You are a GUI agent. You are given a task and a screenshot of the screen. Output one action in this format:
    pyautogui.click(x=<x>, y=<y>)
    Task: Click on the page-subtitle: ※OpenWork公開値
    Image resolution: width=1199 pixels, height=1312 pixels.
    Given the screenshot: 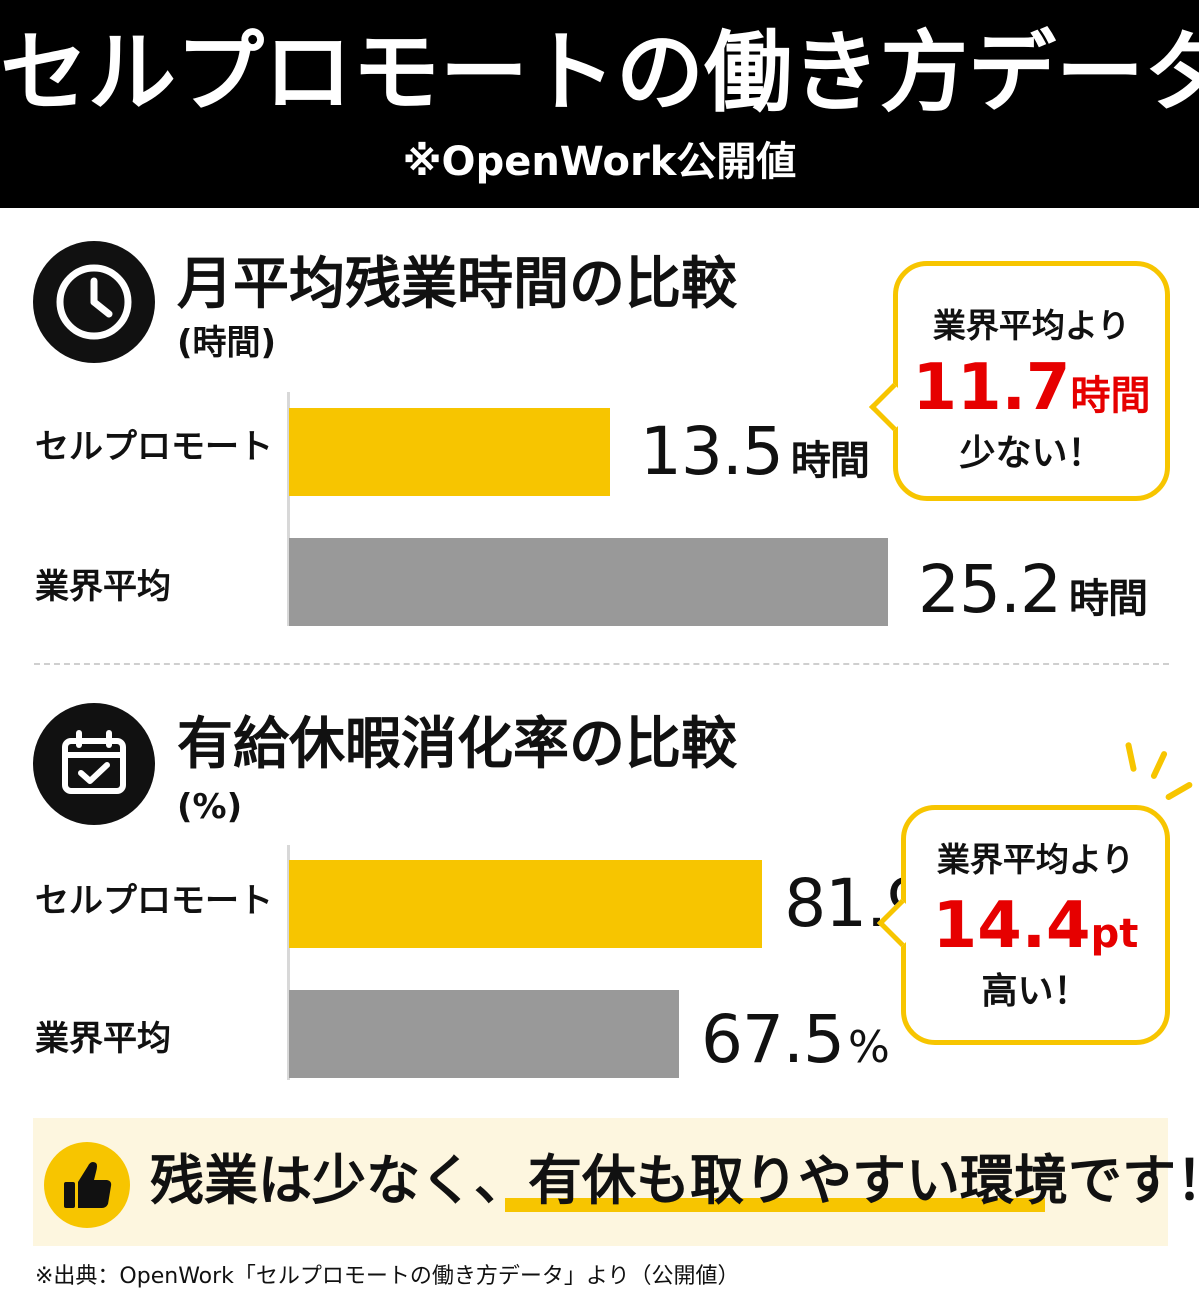 What is the action you would take?
    pyautogui.click(x=599, y=162)
    